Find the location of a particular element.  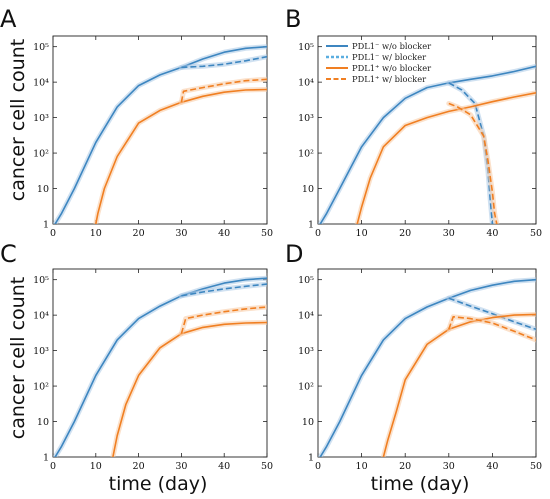

x-axis-title-right: time (day) is located at coordinates (420, 484).